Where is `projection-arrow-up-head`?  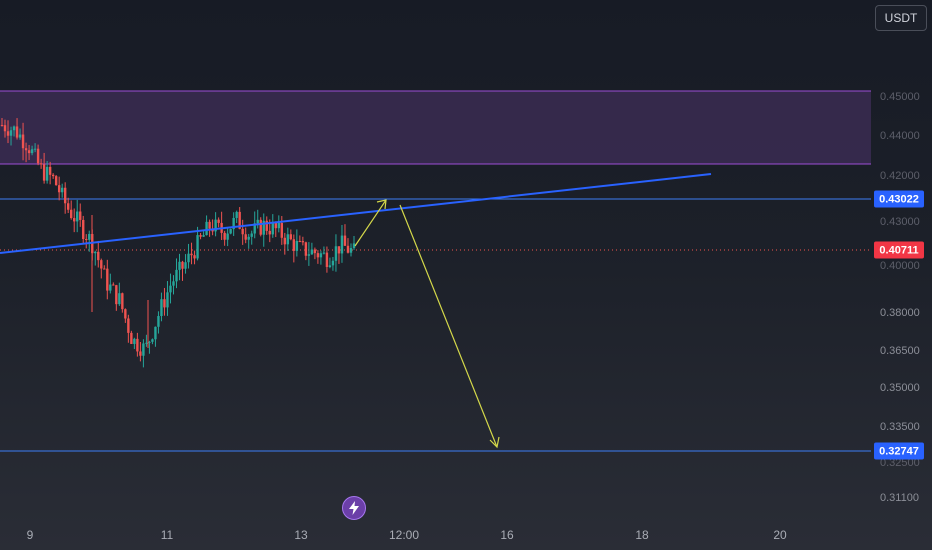 projection-arrow-up-head is located at coordinates (381, 204).